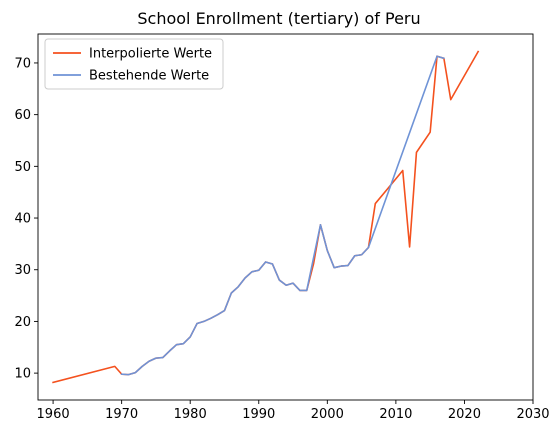 This screenshot has width=560, height=435. Describe the element at coordinates (464, 414) in the screenshot. I see `x-tick-label: 2020` at that location.